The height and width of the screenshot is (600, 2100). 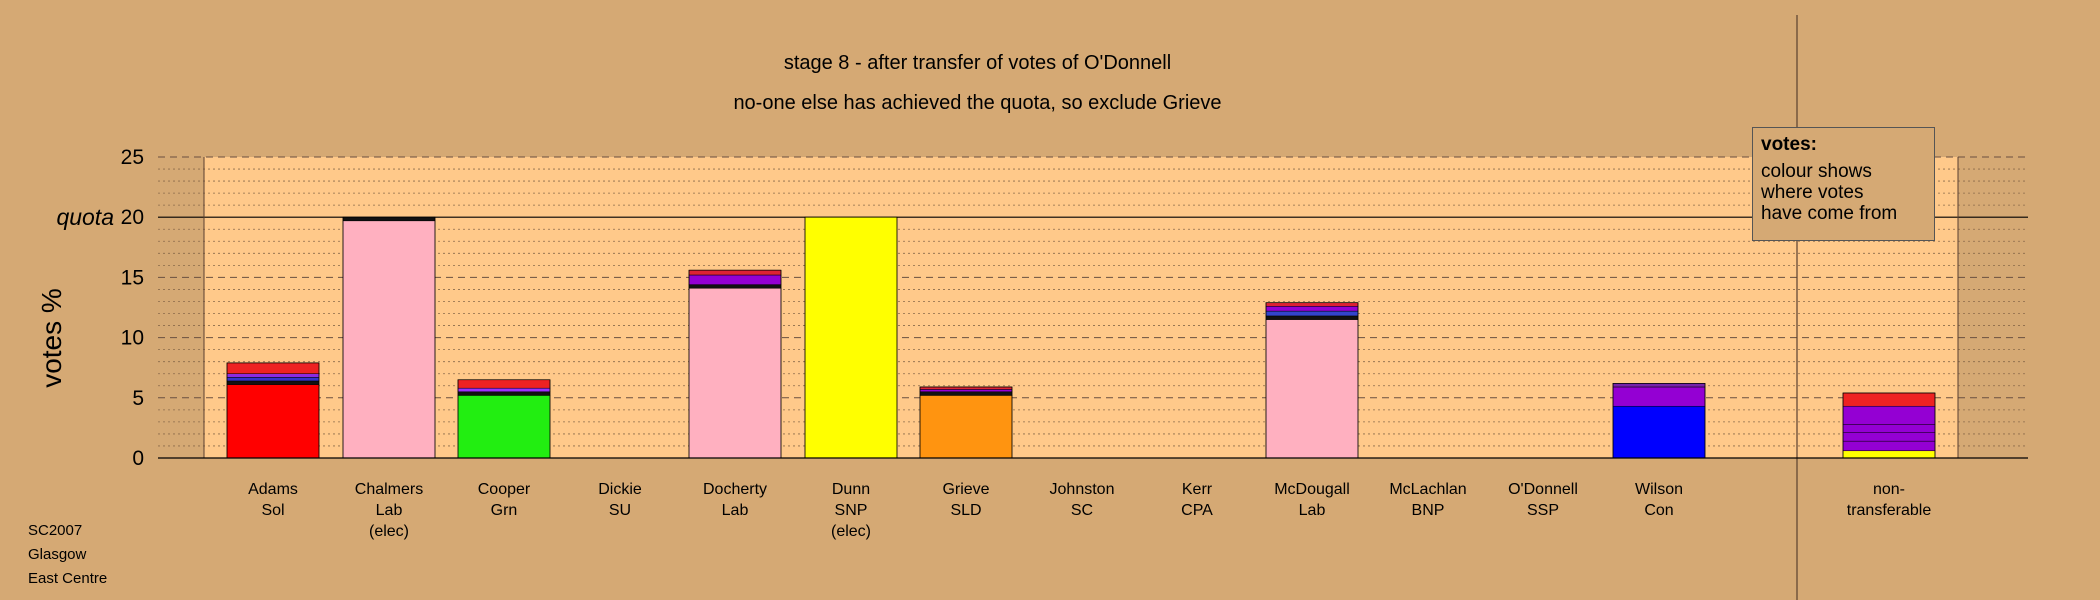 What do you see at coordinates (1659, 489) in the screenshot?
I see `x-tick-label: Wilson` at bounding box center [1659, 489].